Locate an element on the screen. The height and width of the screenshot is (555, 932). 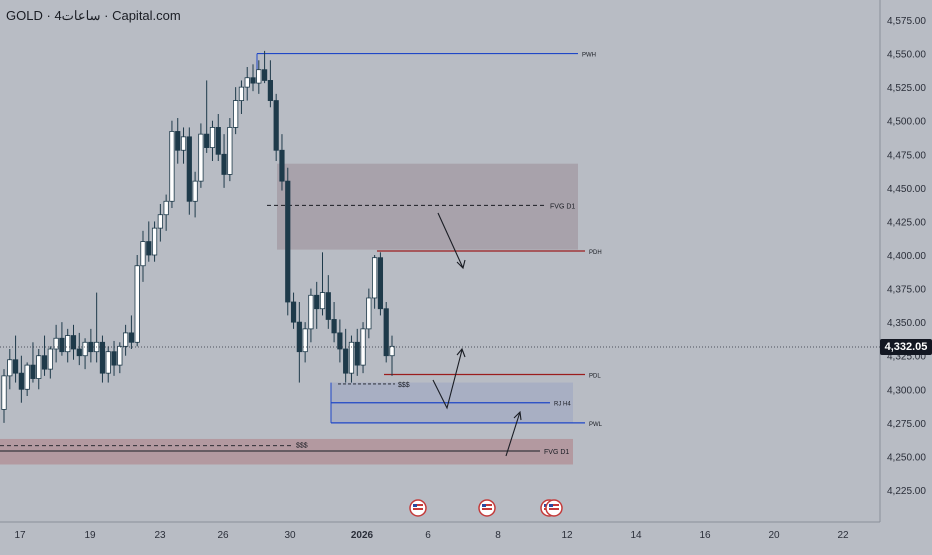
liquidity-label-upper: $$$ is located at coordinates (404, 385).